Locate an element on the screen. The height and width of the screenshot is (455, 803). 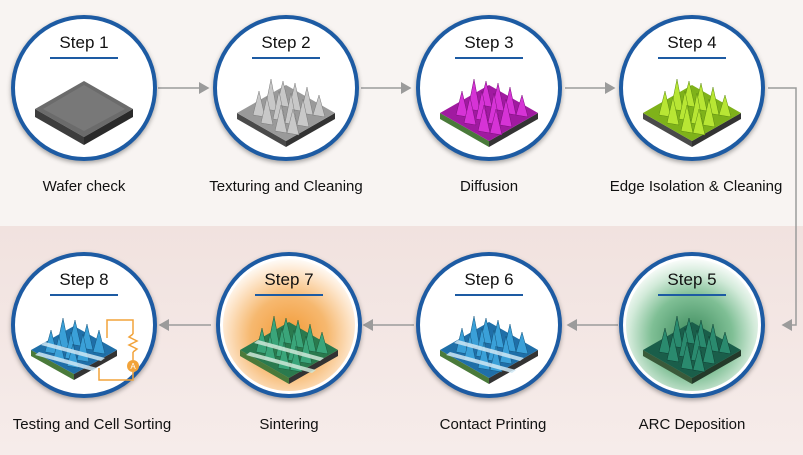
step-8-node: Step 8 A is located at coordinates (84, 325).